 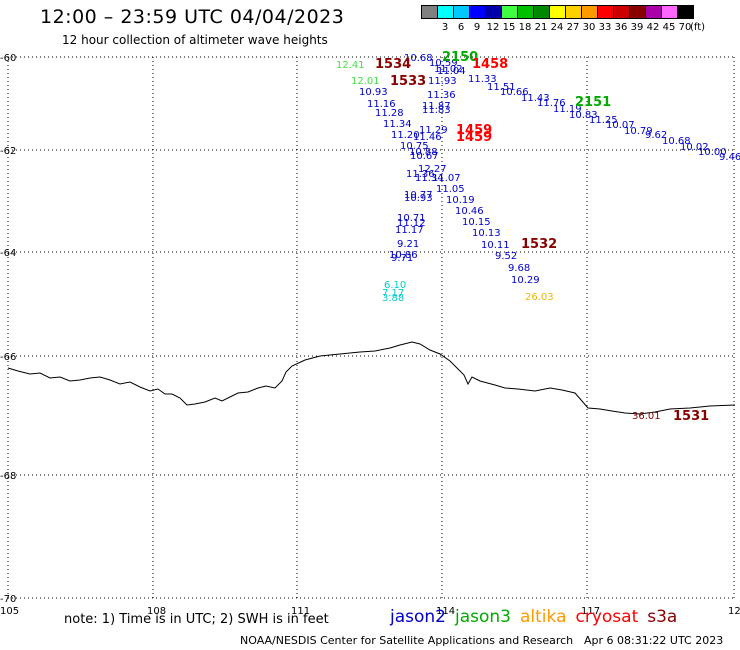 I want to click on wave-height-label: 11.16, so click(x=381, y=104).